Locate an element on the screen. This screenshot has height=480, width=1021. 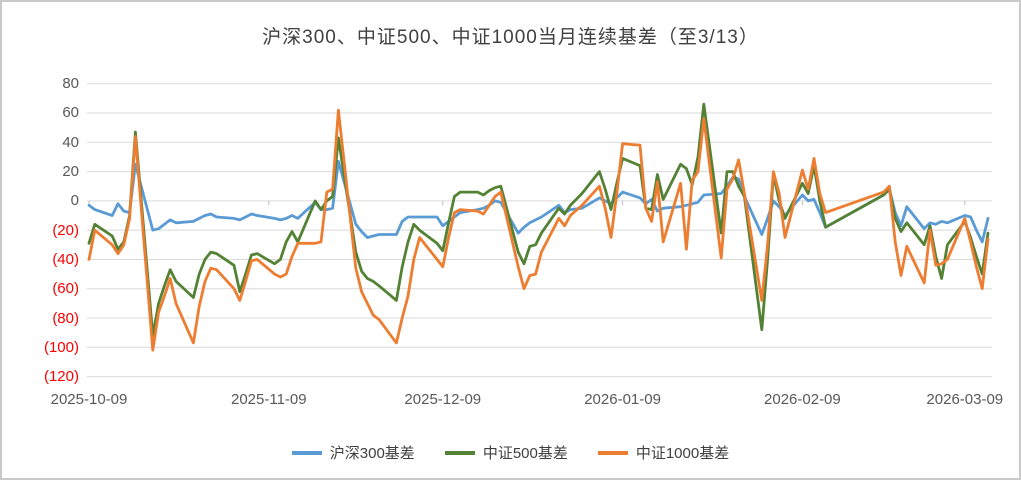
x-tick-label: 2025-12-09 is located at coordinates (443, 399).